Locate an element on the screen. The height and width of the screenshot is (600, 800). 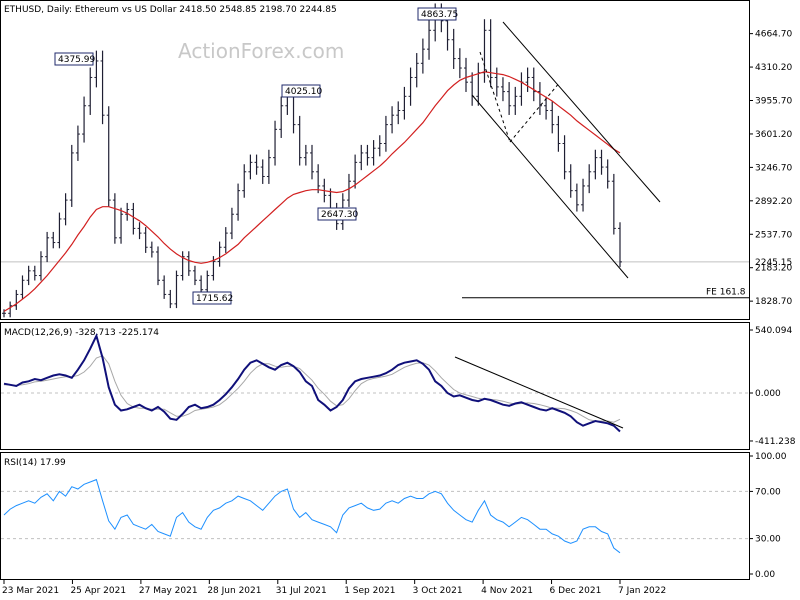
rsi-tick-label: 100.00 is located at coordinates (771, 457).